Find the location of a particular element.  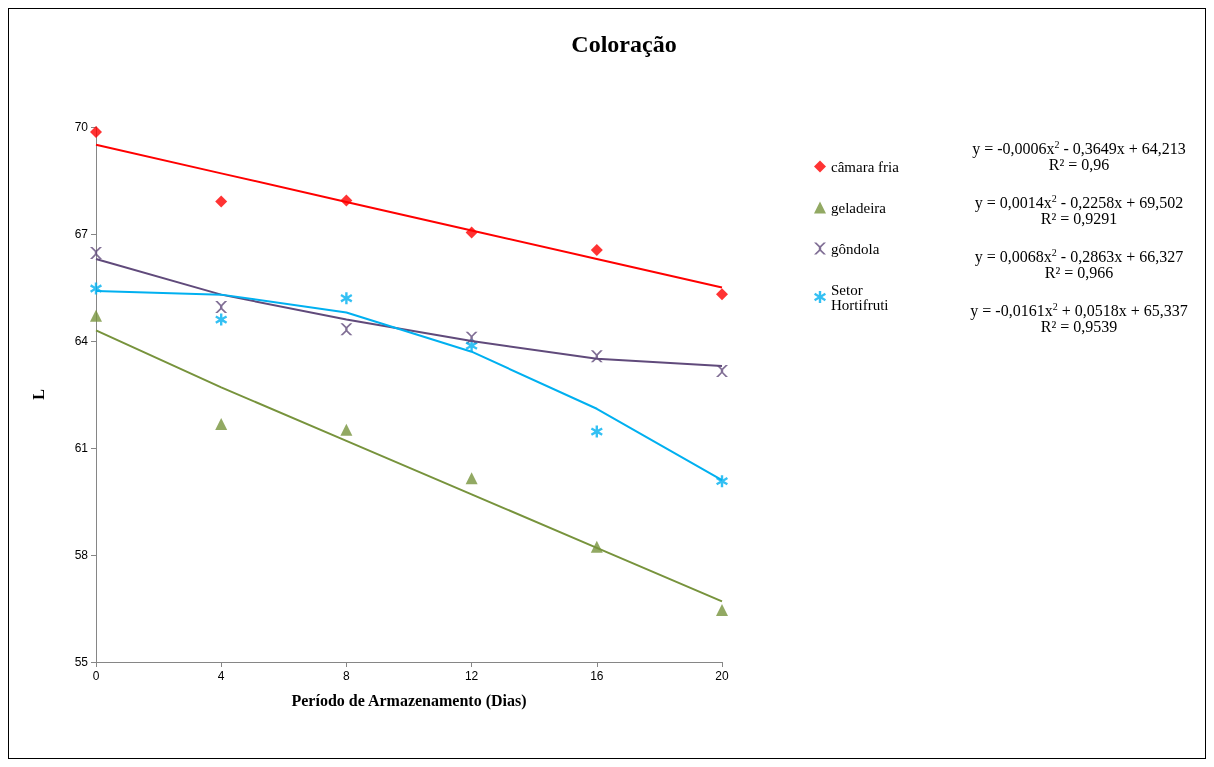

legend-label: Setor Hortifruti is located at coordinates (860, 297).